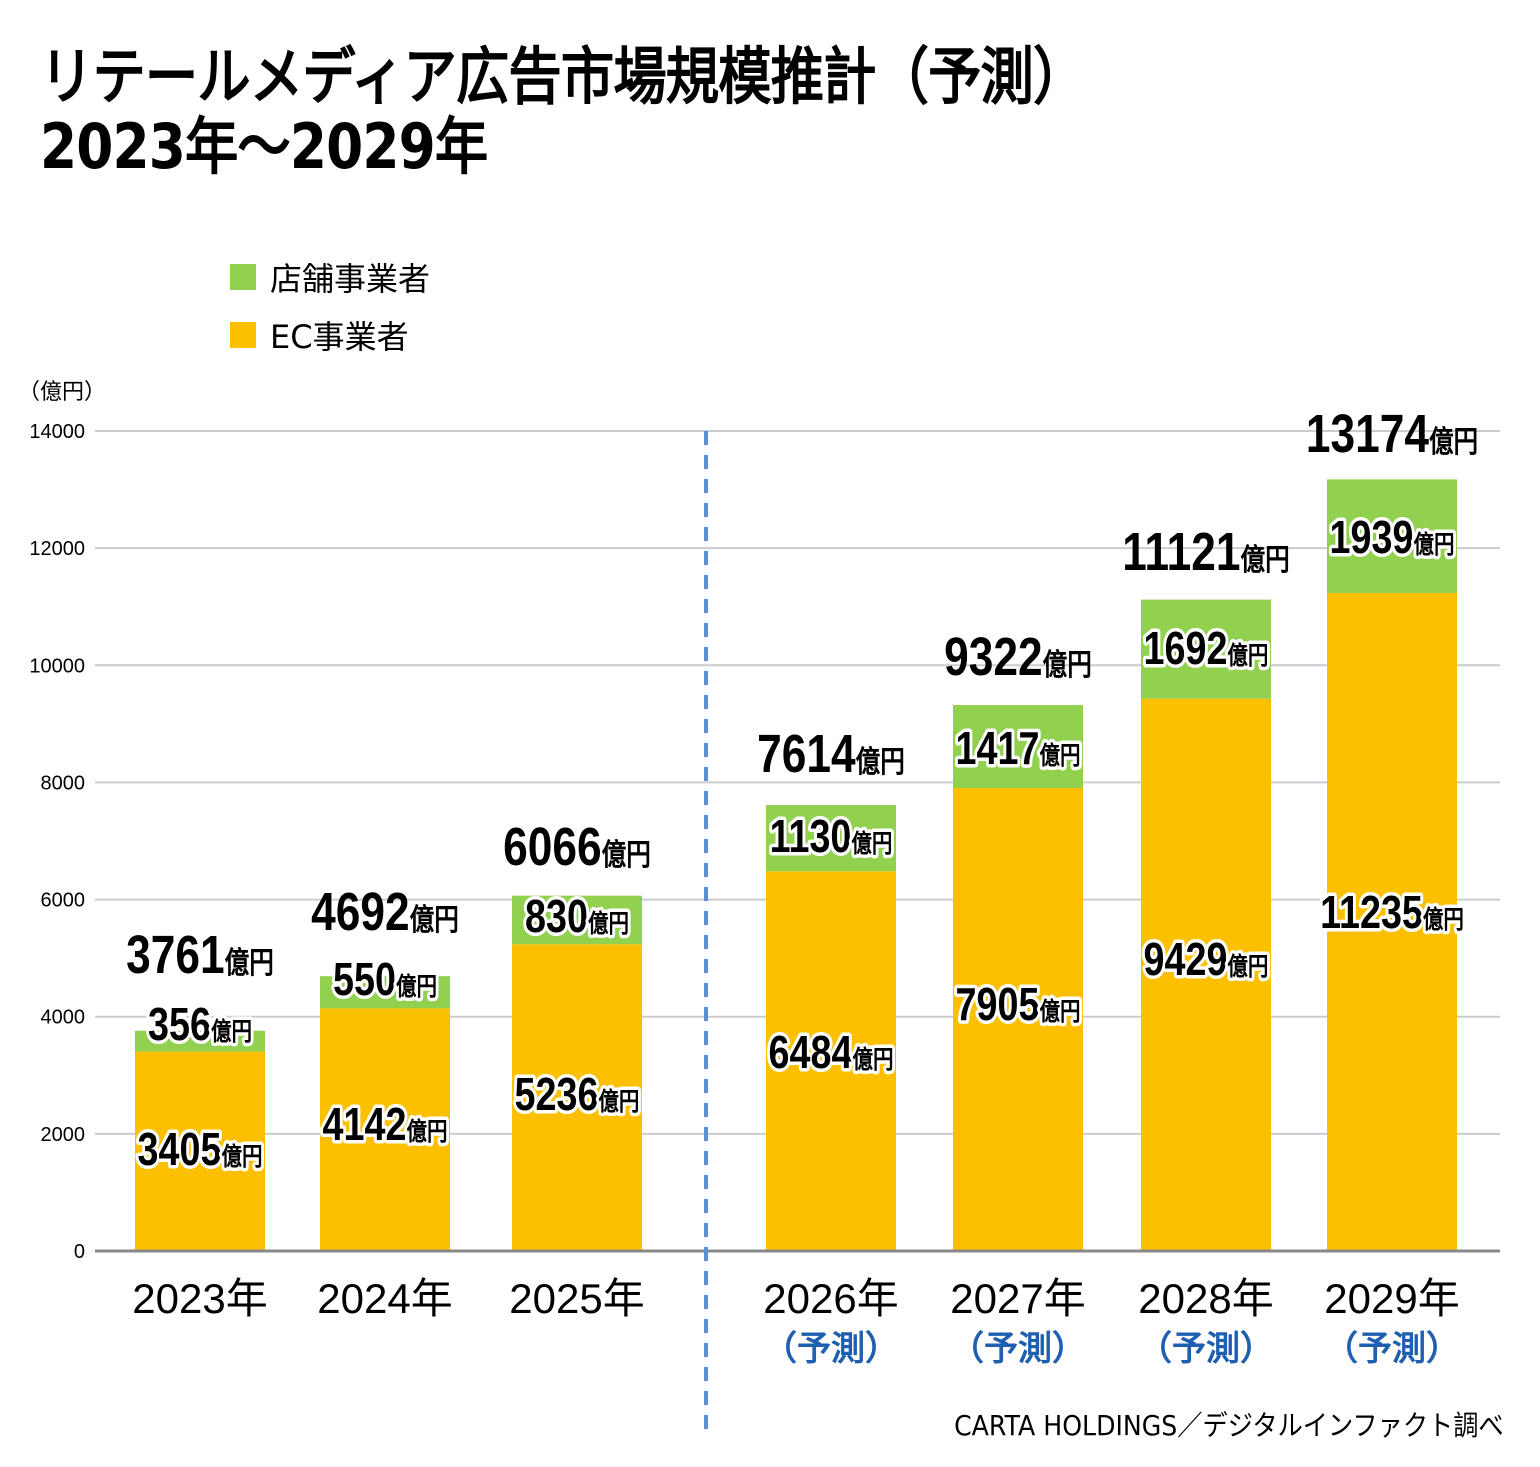 This screenshot has width=1540, height=1467. I want to click on y-tick-label: 0, so click(79, 1252).